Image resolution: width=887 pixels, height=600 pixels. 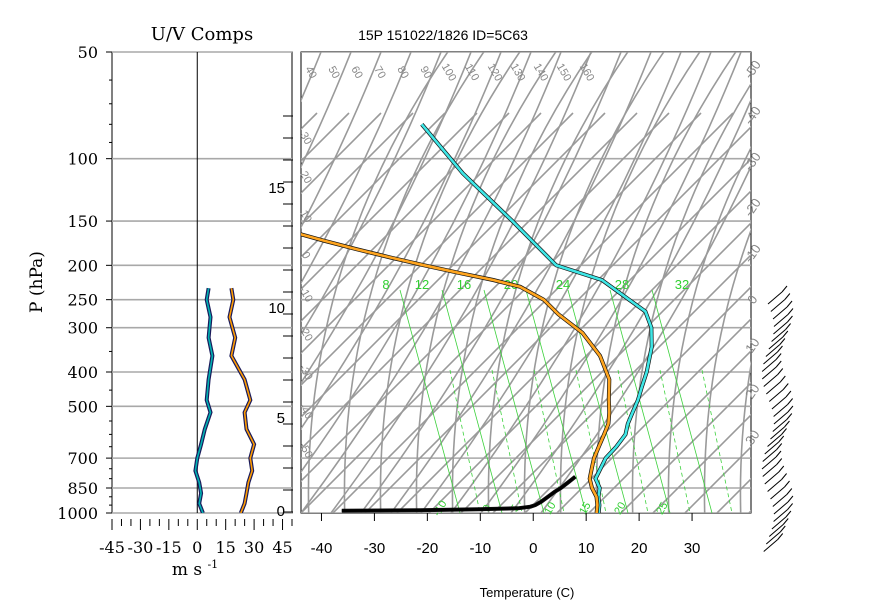 I want to click on pressure-tick-label: 200, so click(x=82, y=265).